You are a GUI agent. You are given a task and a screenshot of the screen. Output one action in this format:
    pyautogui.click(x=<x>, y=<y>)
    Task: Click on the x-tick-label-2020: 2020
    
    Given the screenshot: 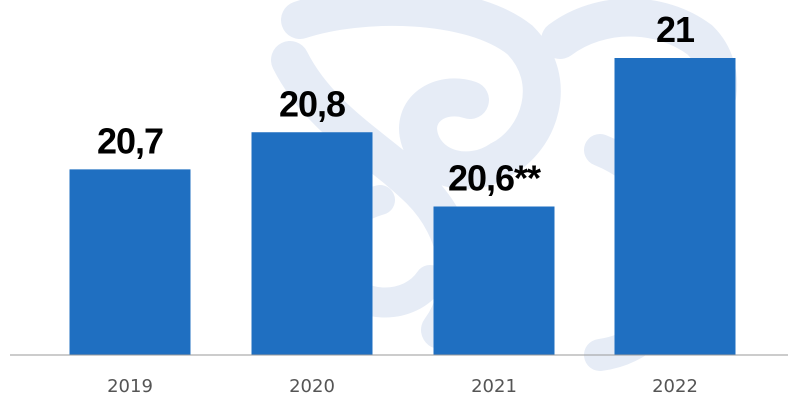 What is the action you would take?
    pyautogui.click(x=312, y=386)
    